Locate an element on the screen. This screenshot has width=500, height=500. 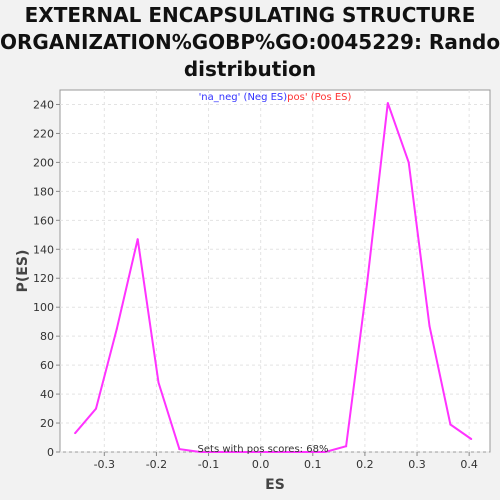
chart-title-line-2: ORGANIZATION%GOBP%GO:0045229: Random ES is located at coordinates (250, 42).